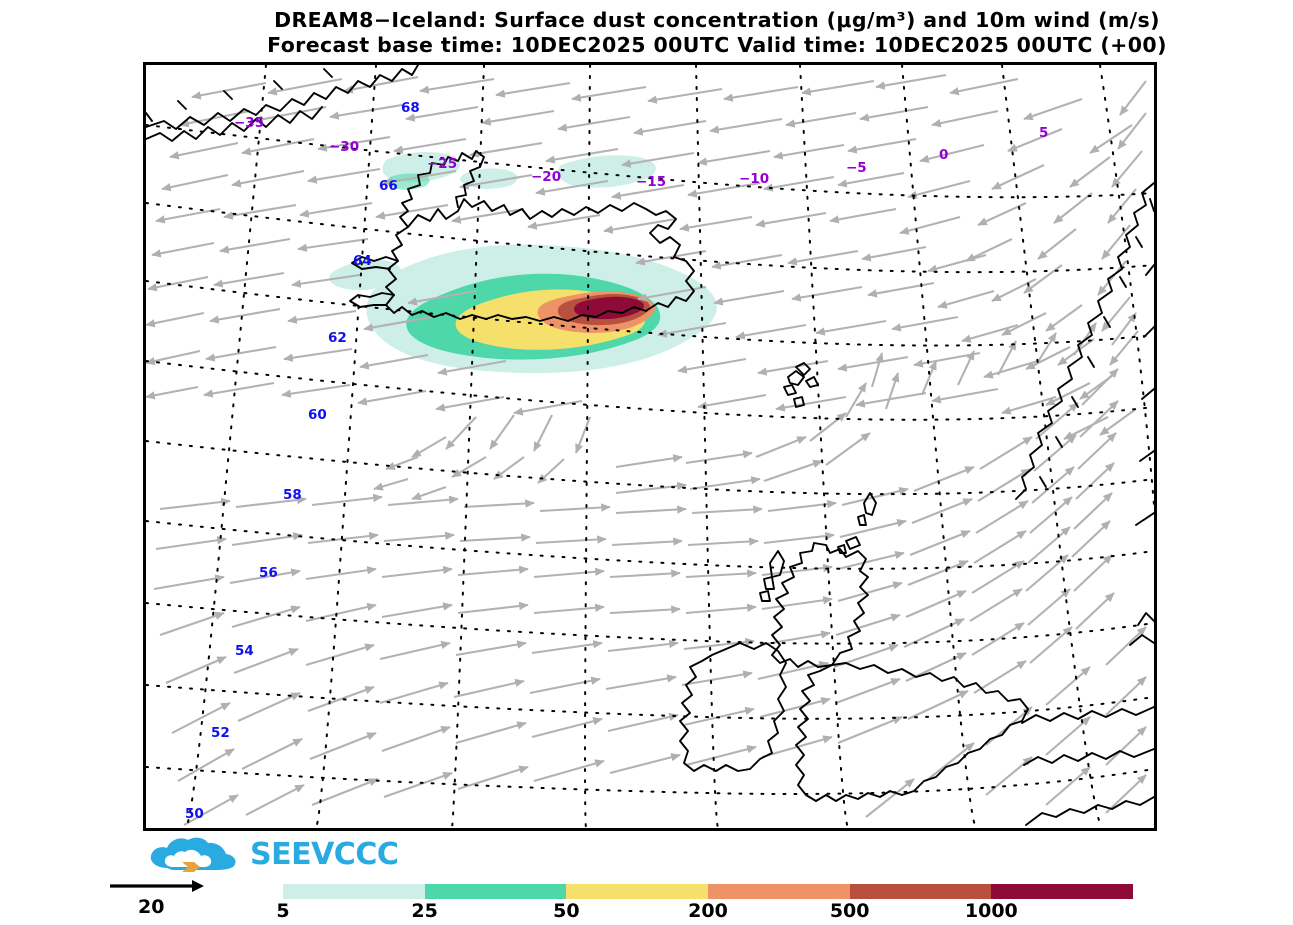 The width and height of the screenshot is (1293, 925). Describe the element at coordinates (168, 900) in the screenshot. I see `wind-reference-vector: 20` at that location.